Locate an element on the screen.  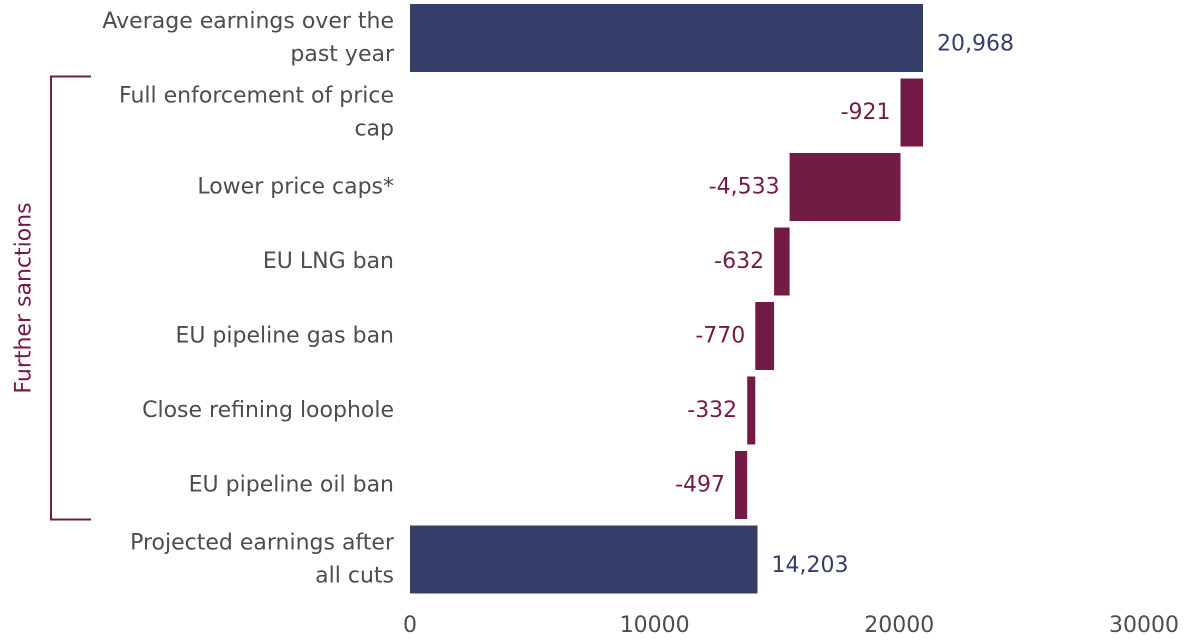
category-label-1-line-0: Full enforcement of price is located at coordinates (256, 96).